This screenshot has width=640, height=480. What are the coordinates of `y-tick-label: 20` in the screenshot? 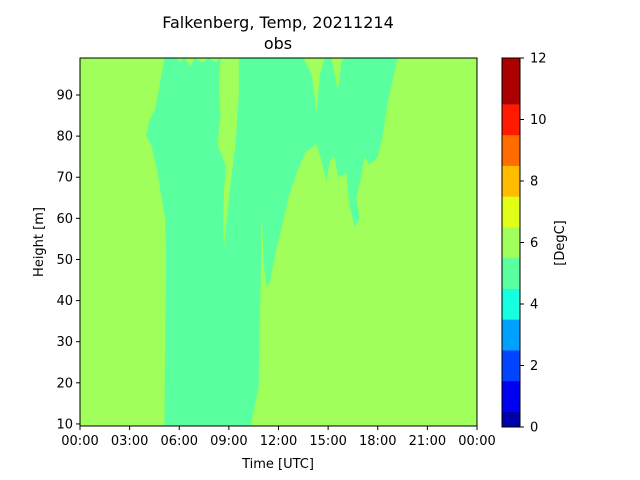 It's located at (64, 383).